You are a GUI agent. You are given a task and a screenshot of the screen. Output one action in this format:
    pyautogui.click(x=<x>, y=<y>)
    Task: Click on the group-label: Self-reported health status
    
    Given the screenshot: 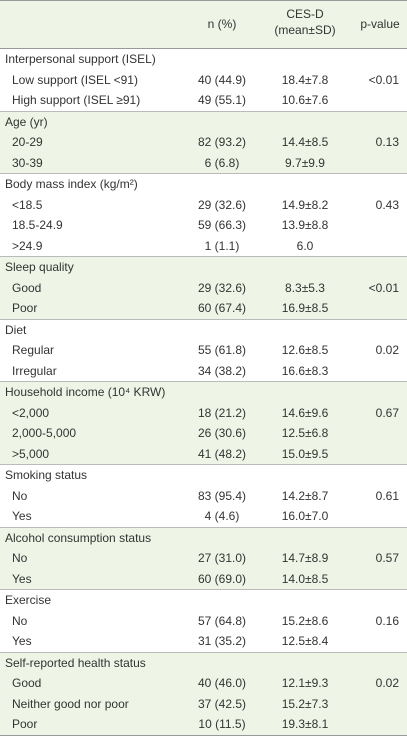 What is the action you would take?
    pyautogui.click(x=75, y=662)
    